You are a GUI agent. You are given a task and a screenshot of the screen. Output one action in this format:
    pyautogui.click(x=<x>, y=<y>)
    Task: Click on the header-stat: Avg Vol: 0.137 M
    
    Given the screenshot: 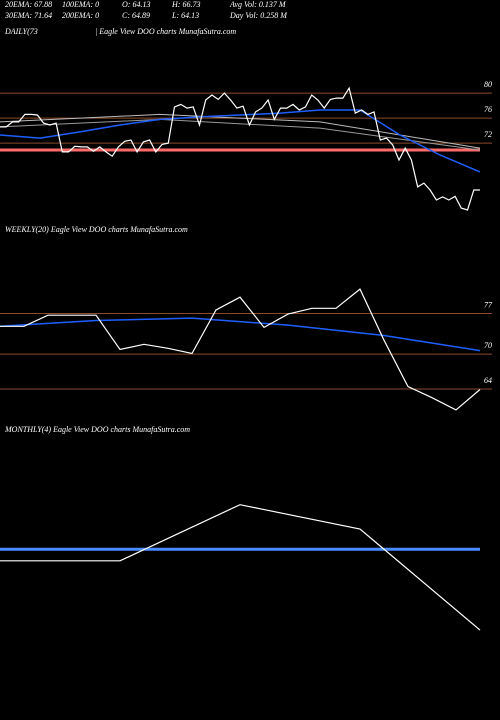 What is the action you would take?
    pyautogui.click(x=258, y=4)
    